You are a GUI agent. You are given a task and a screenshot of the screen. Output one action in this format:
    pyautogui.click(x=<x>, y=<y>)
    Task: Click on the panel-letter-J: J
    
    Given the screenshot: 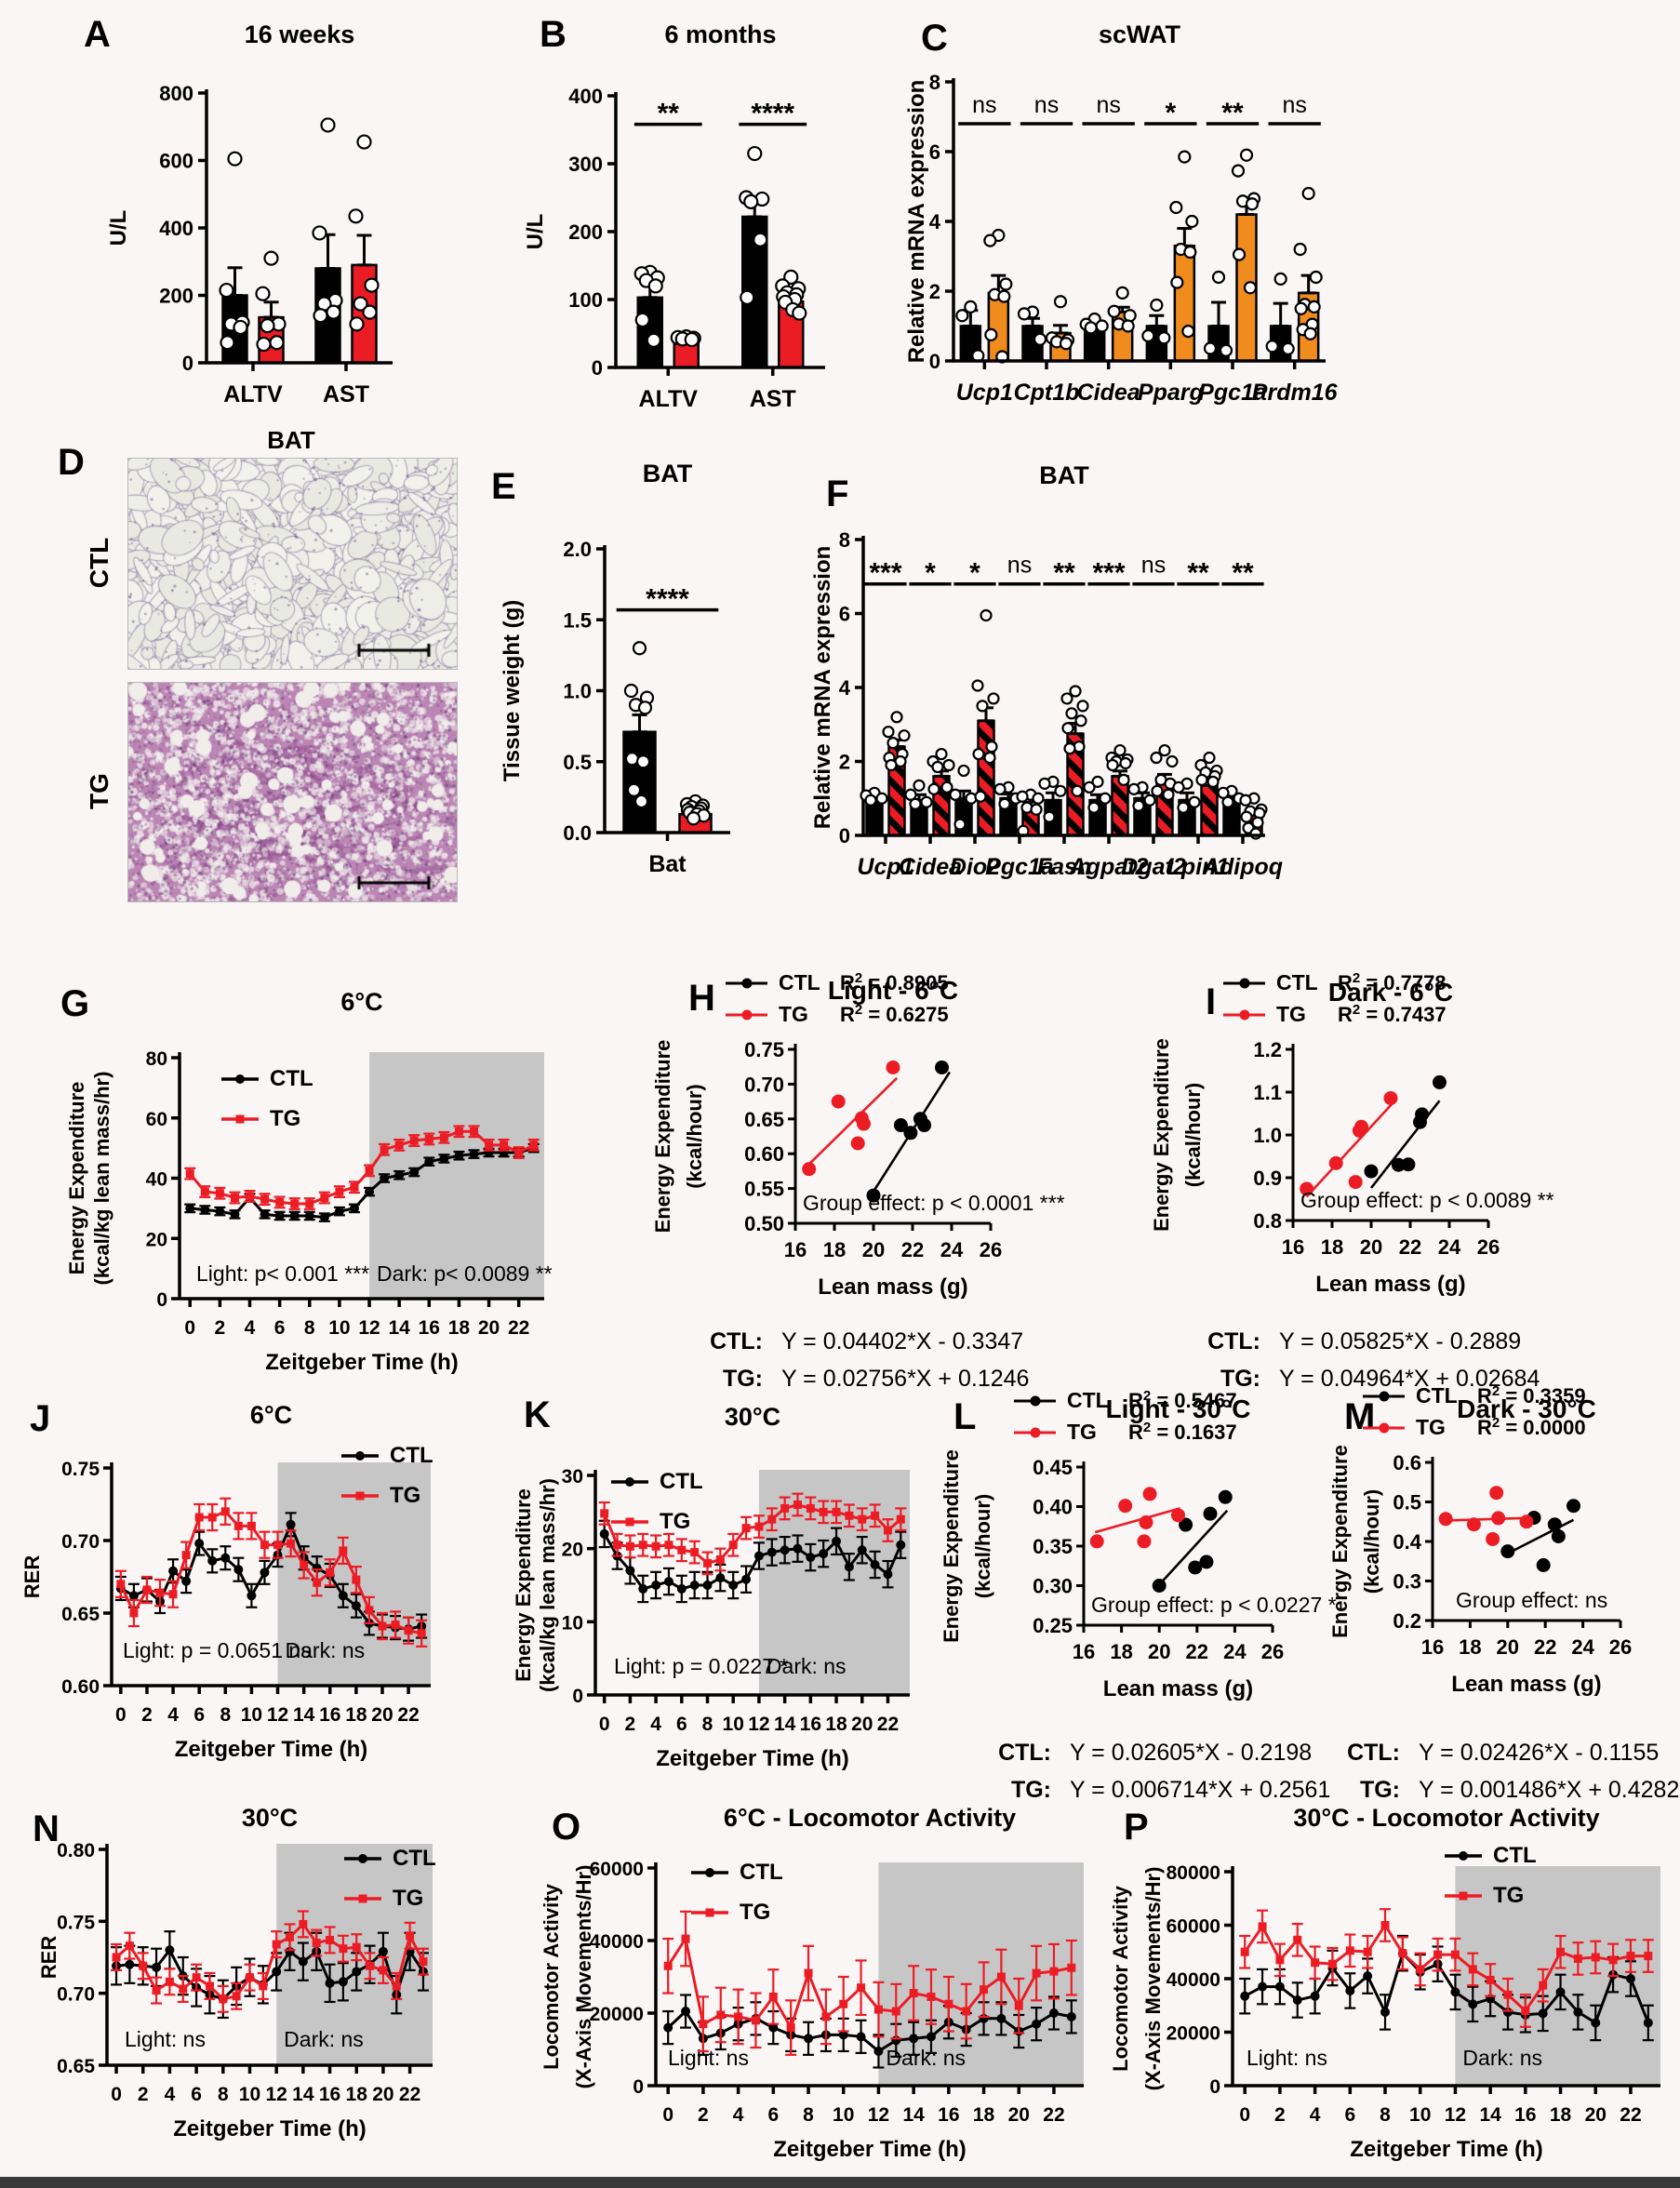 What is the action you would take?
    pyautogui.click(x=40, y=1418)
    